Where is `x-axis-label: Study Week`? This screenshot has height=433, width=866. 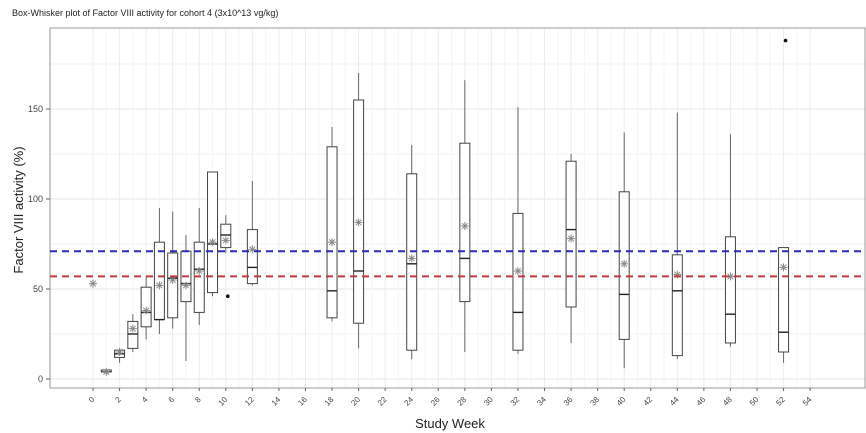 x-axis-label: Study Week is located at coordinates (450, 423).